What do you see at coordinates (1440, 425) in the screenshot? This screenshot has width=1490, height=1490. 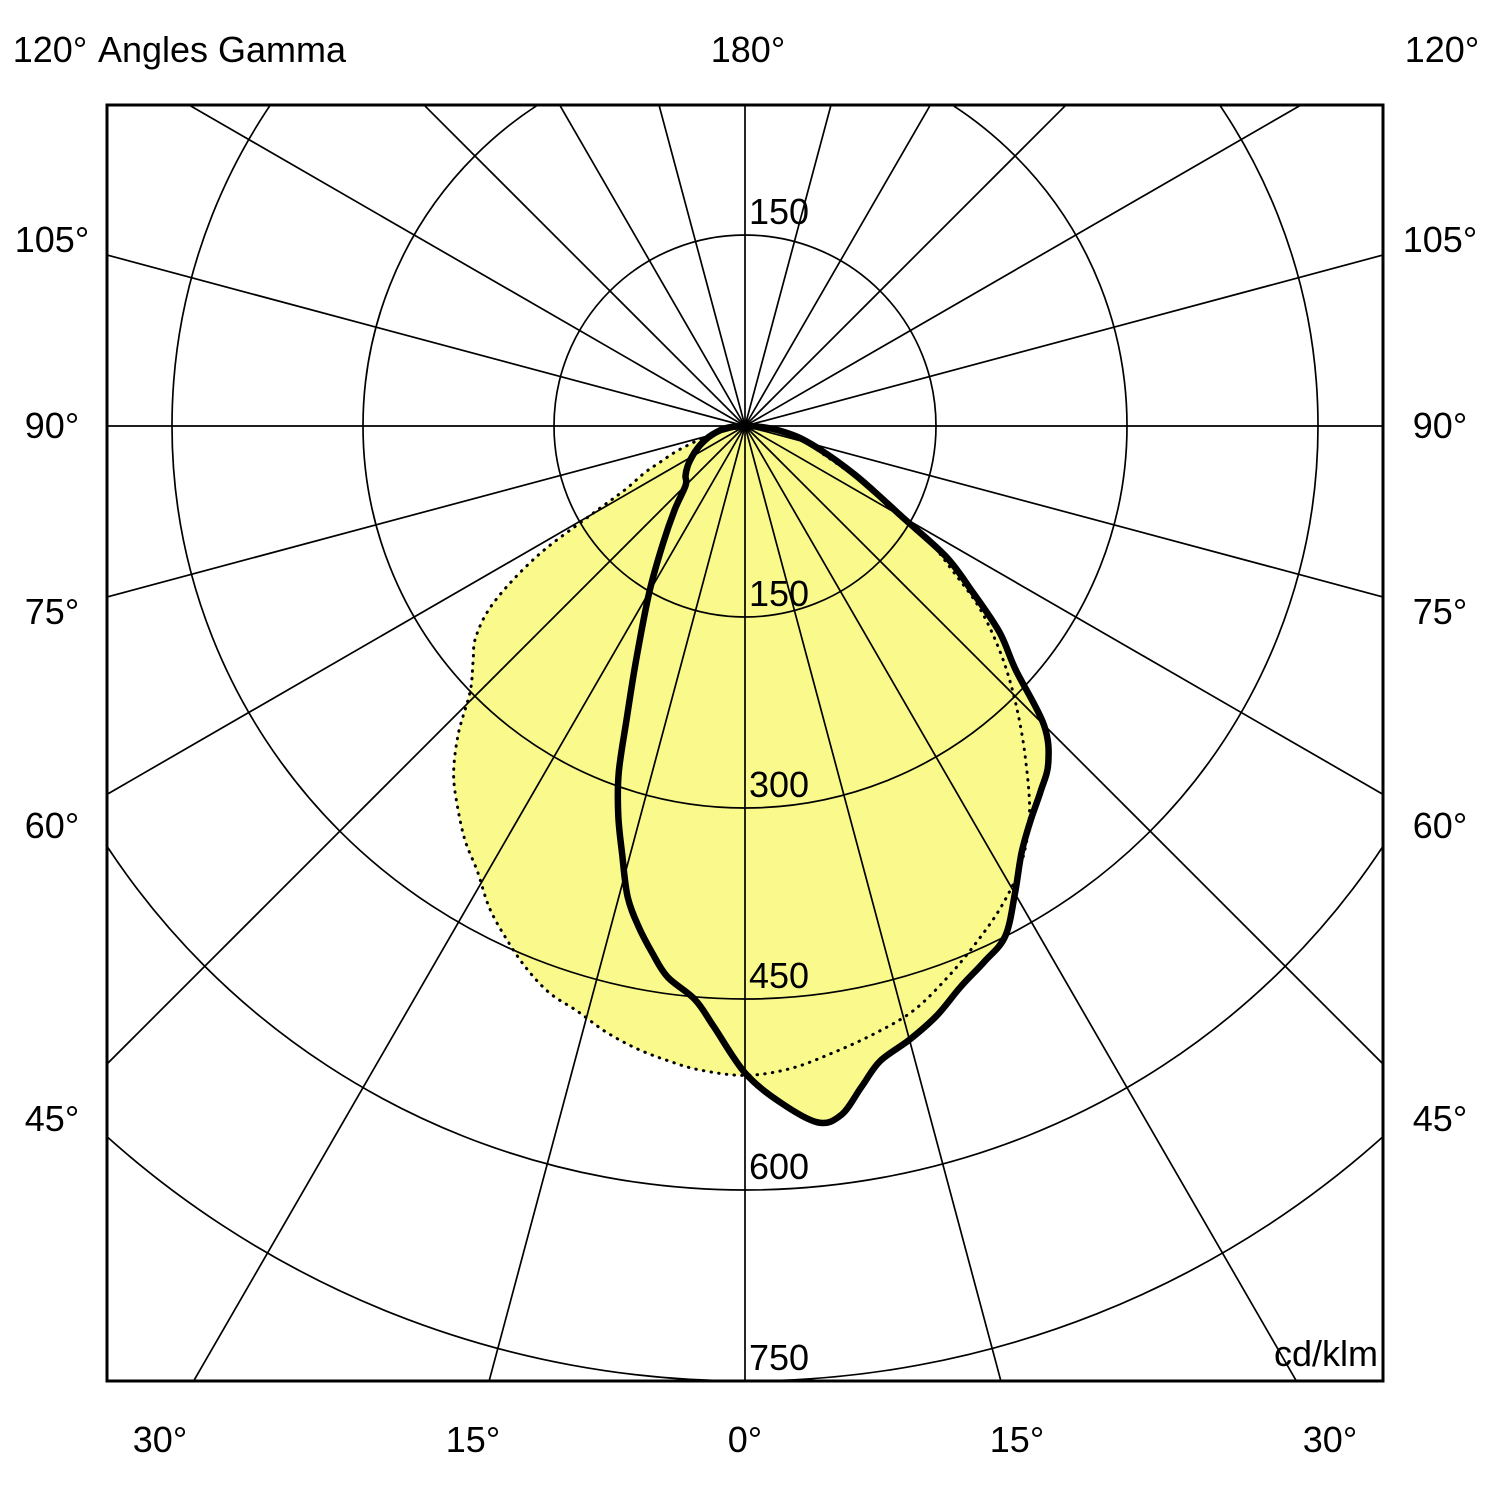 I see `gamma-label-right-90: 90°` at bounding box center [1440, 425].